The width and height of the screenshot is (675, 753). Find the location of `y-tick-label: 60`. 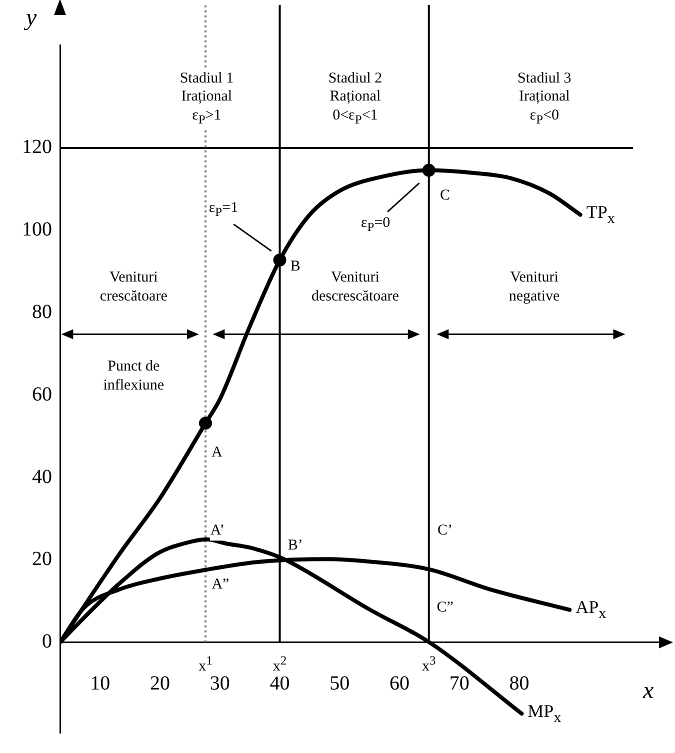

y-tick-label: 60 is located at coordinates (42, 394).